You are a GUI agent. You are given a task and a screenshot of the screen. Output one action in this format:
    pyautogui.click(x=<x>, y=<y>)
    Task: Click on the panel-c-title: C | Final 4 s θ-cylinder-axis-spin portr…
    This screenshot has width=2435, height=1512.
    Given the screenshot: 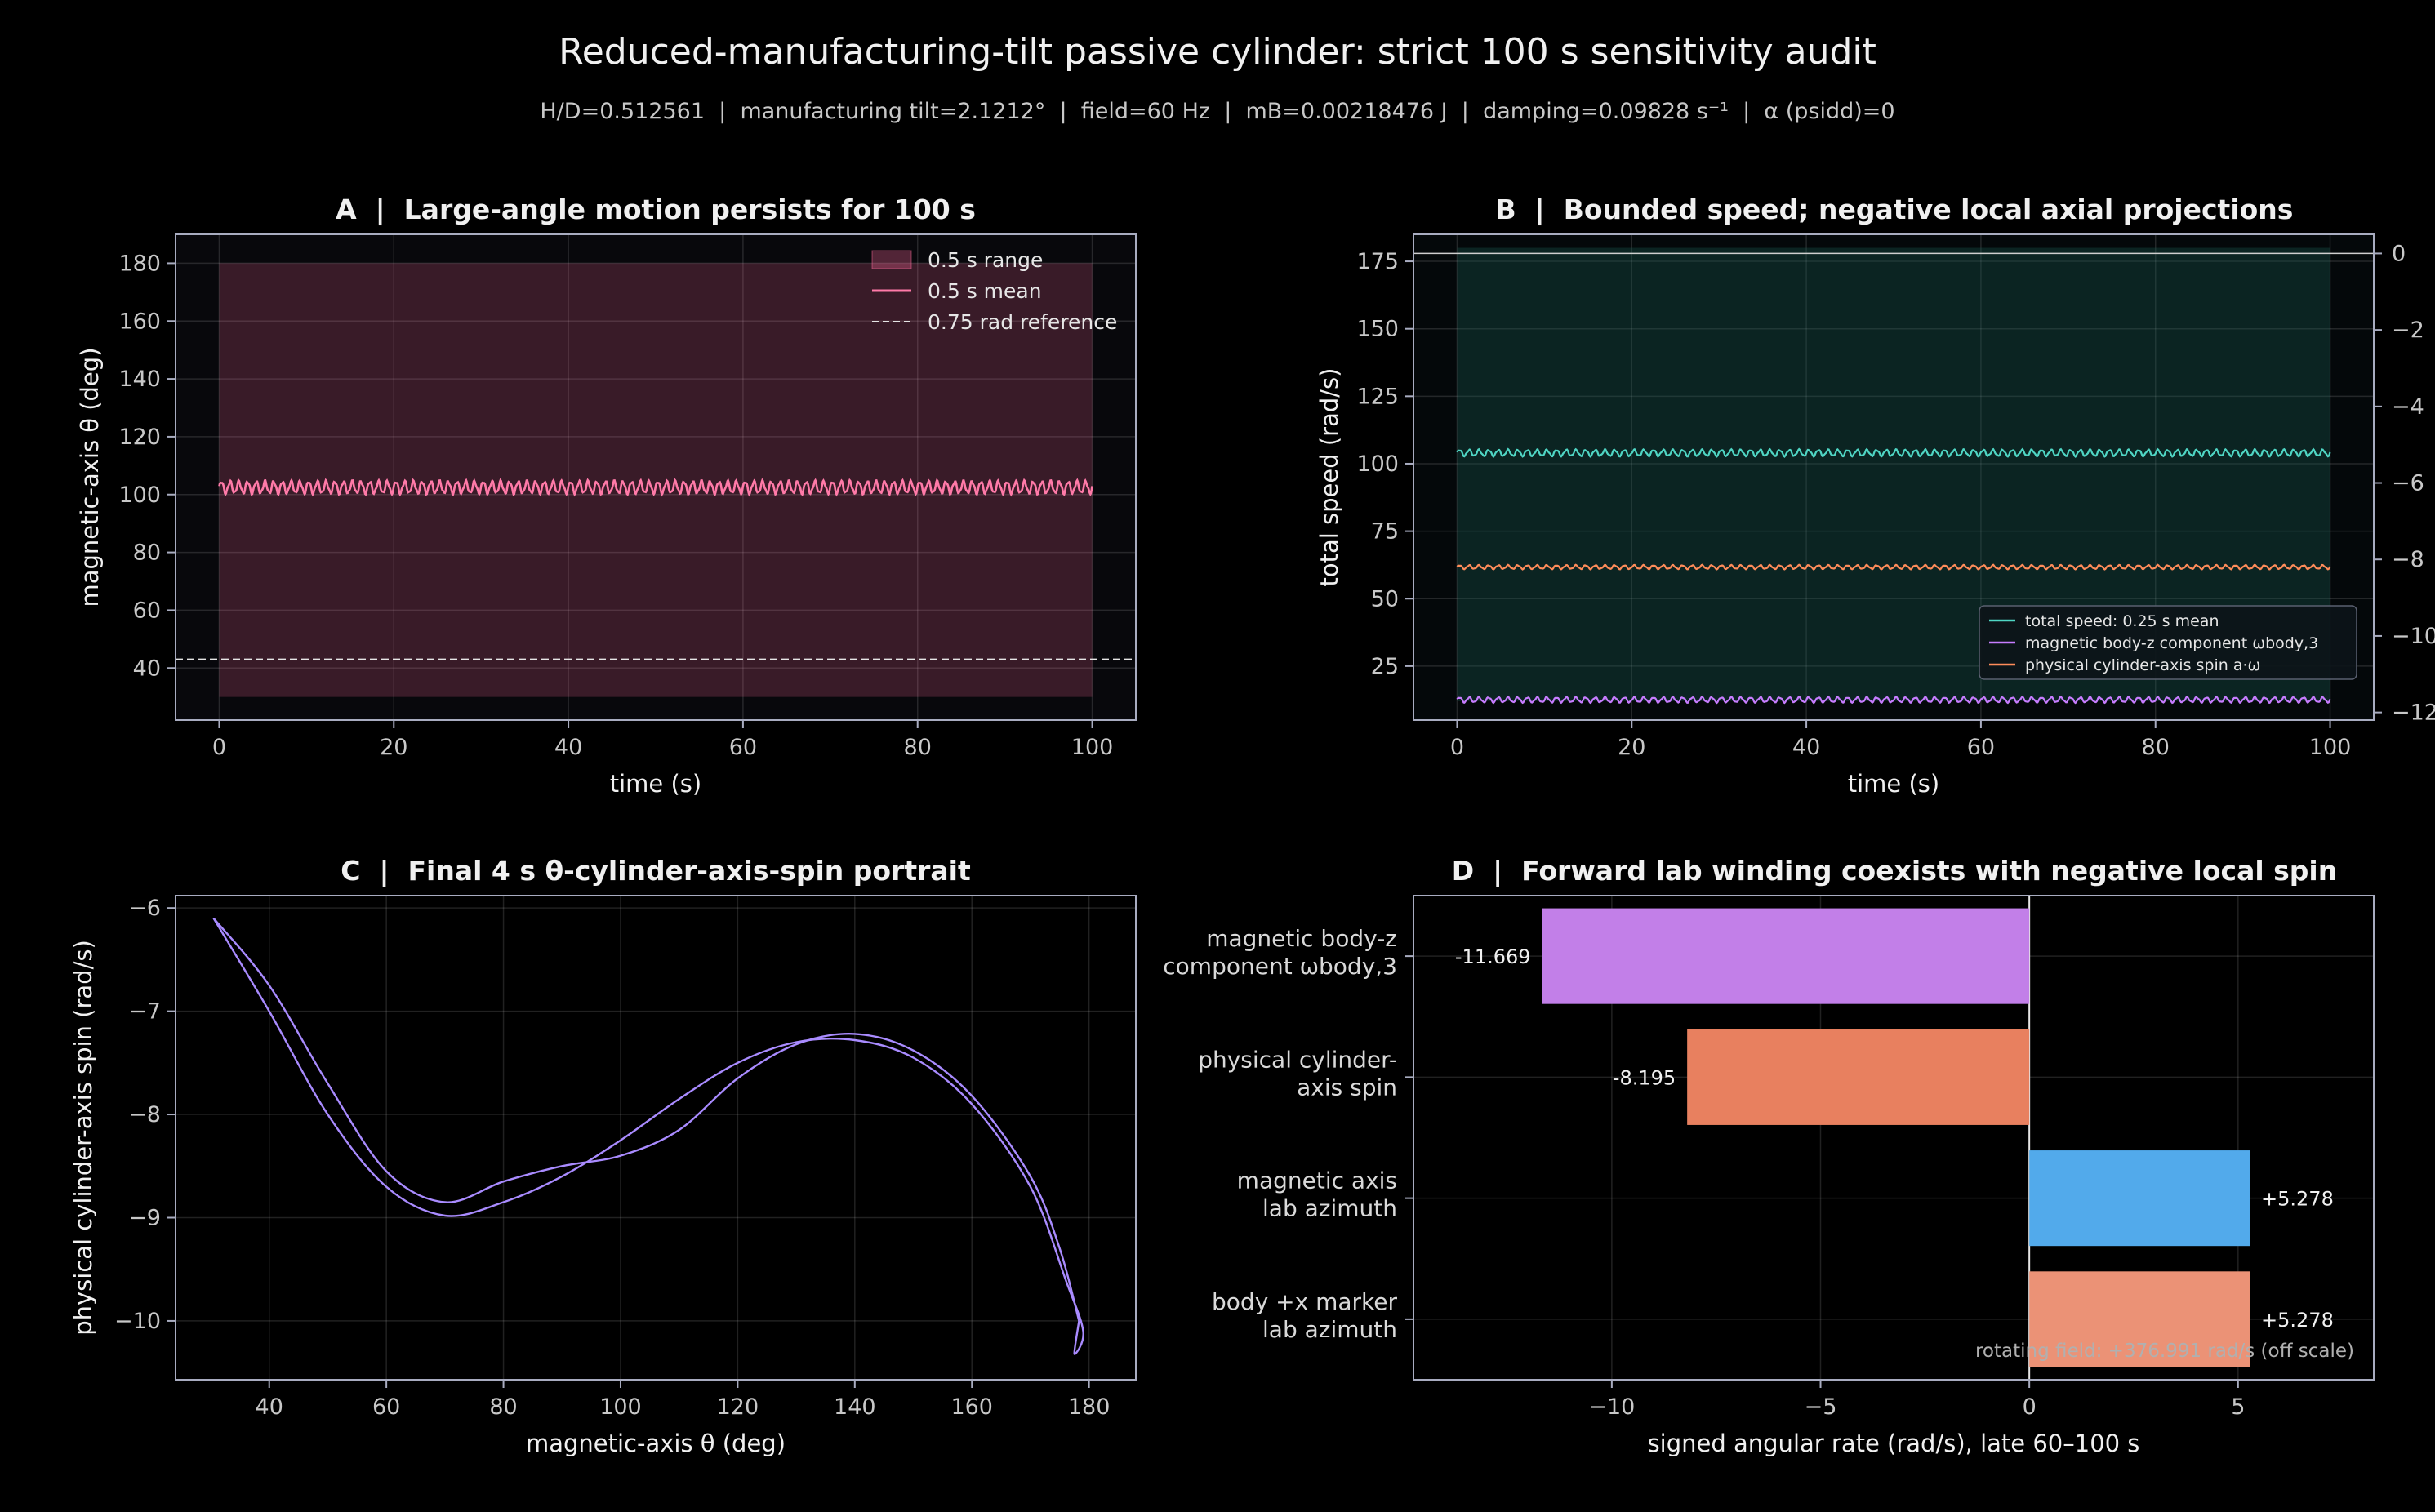 What is the action you would take?
    pyautogui.click(x=656, y=871)
    